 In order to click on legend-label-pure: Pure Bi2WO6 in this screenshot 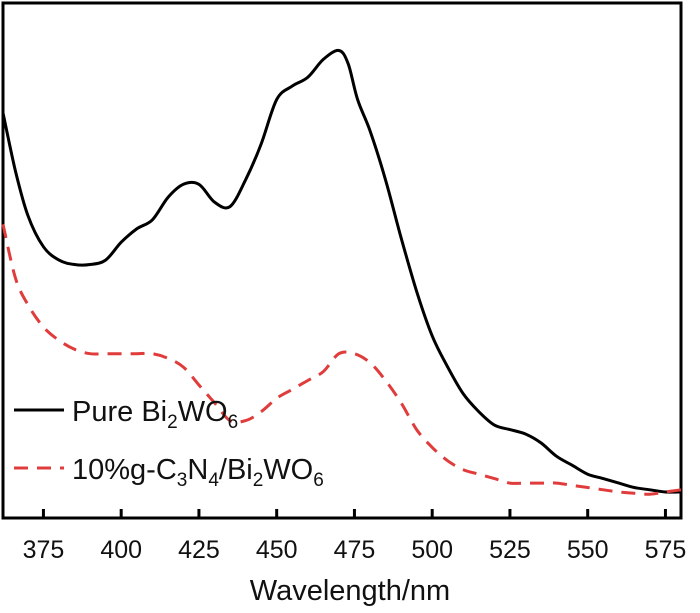, I will do `click(155, 414)`.